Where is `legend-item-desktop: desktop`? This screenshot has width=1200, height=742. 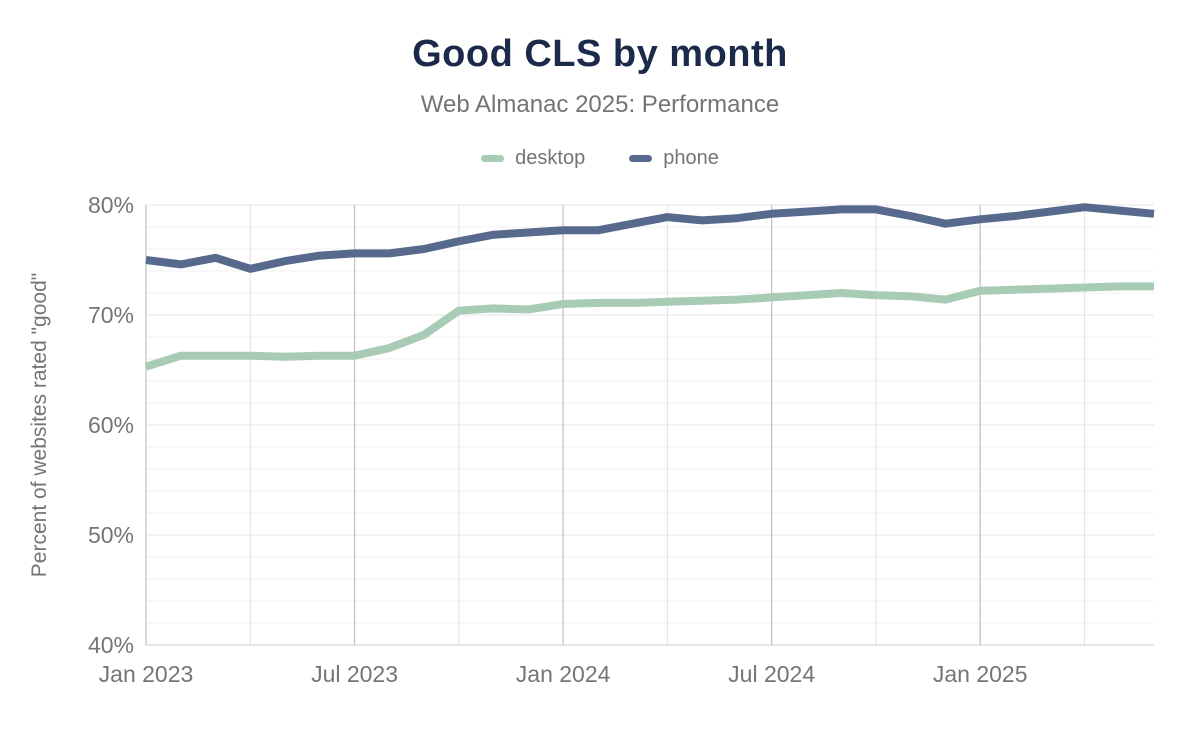
legend-item-desktop: desktop is located at coordinates (533, 158).